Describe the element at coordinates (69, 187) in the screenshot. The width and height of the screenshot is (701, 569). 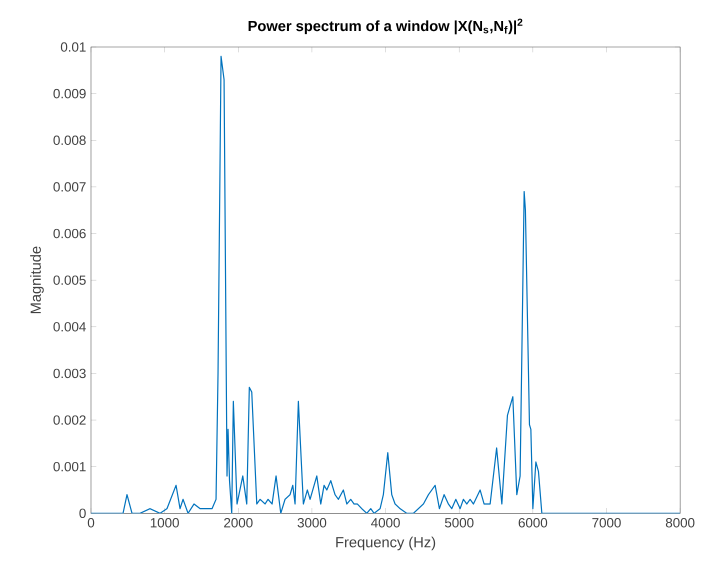
I see `y-tick-label: 0.007` at that location.